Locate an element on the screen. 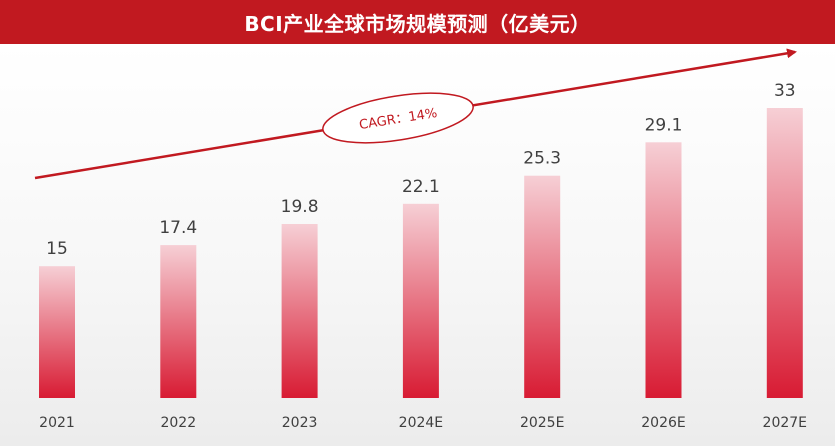 This screenshot has width=835, height=446. bar-2027E is located at coordinates (784, 253).